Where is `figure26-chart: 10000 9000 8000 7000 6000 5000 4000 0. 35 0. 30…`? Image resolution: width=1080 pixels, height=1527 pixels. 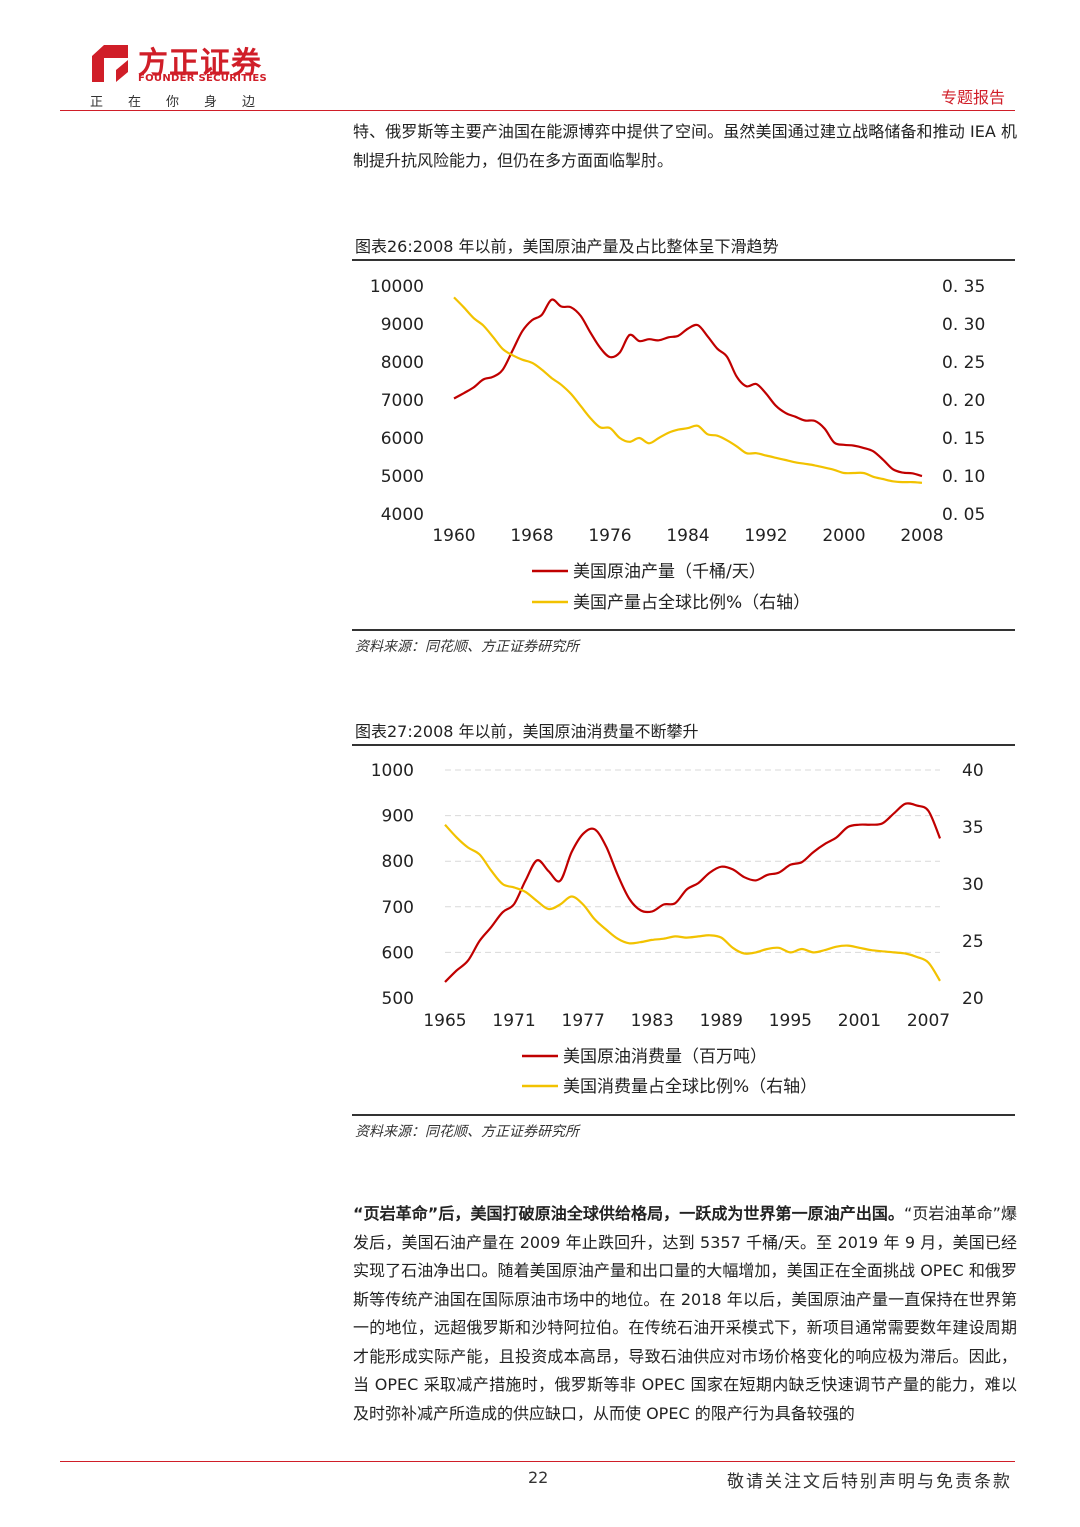
figure26-chart: 10000 9000 8000 7000 6000 5000 4000 0. 35 0. 30… is located at coordinates (677, 445).